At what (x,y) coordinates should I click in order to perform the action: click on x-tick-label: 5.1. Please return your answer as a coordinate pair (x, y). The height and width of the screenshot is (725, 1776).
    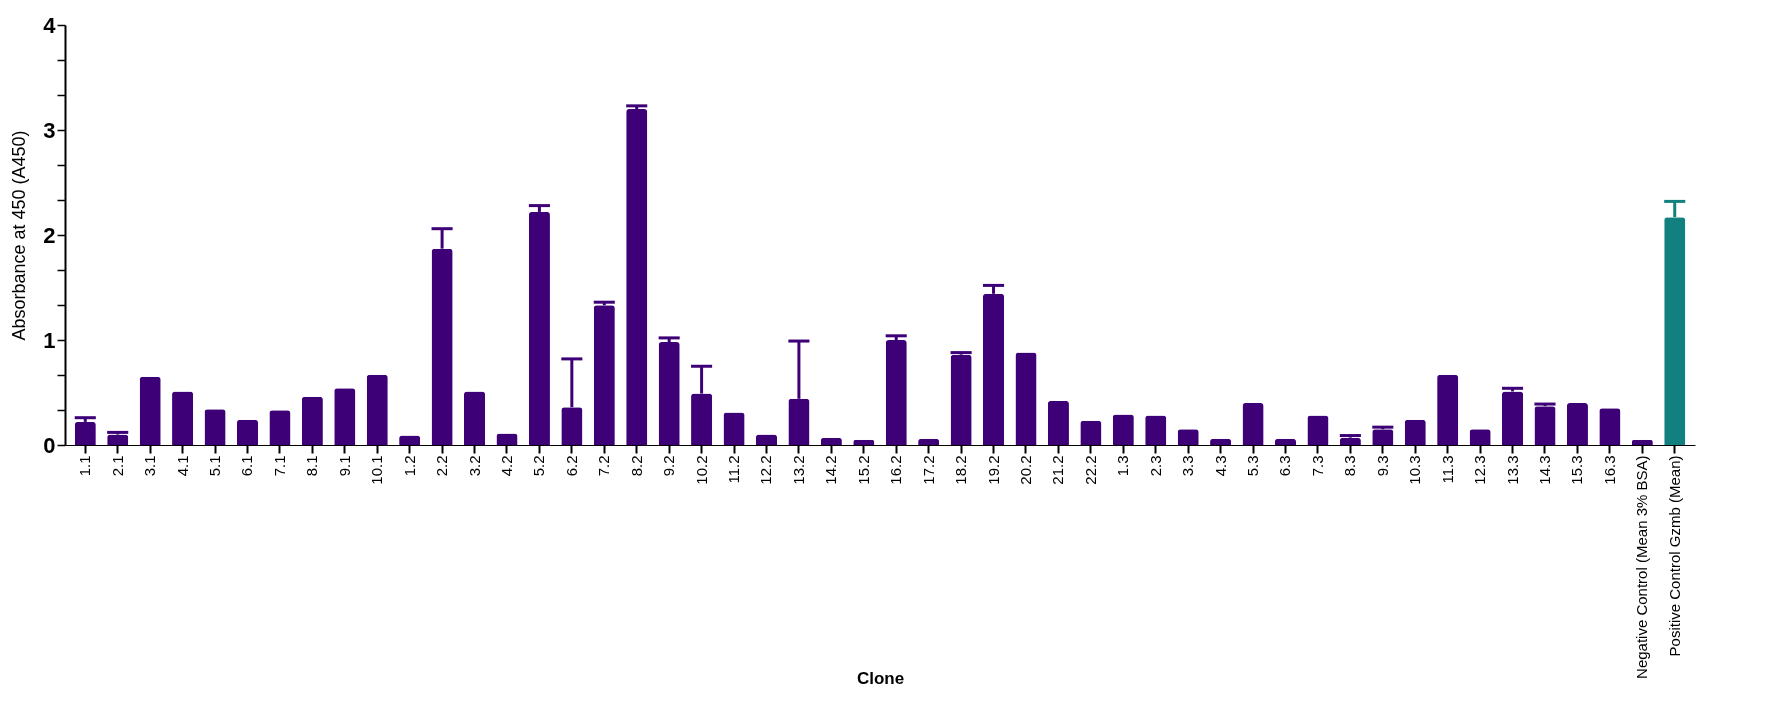
    Looking at the image, I should click on (215, 466).